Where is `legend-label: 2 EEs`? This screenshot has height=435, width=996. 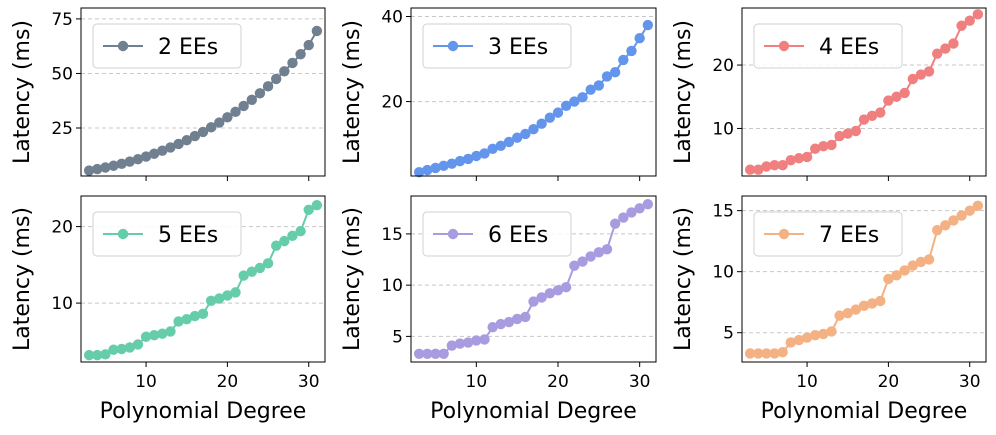 legend-label: 2 EEs is located at coordinates (188, 47).